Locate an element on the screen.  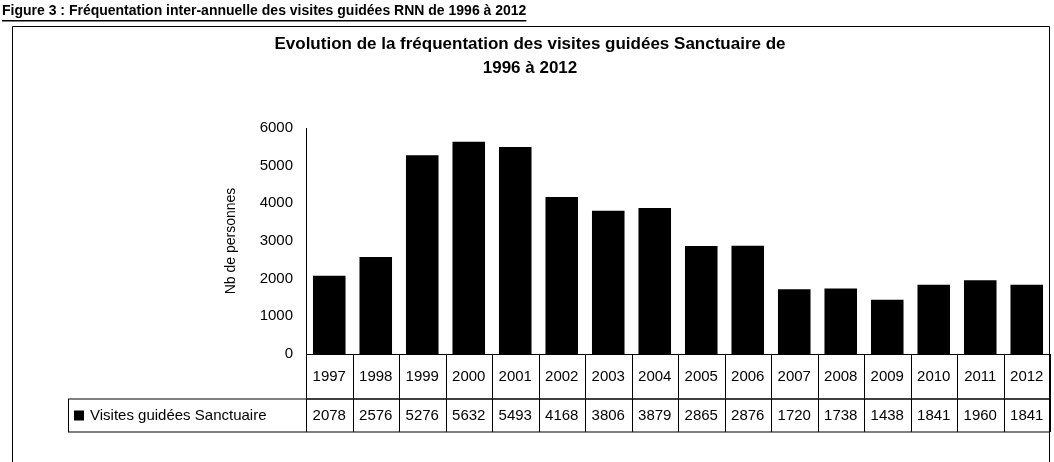
y-tick-label: 2000 is located at coordinates (276, 277).